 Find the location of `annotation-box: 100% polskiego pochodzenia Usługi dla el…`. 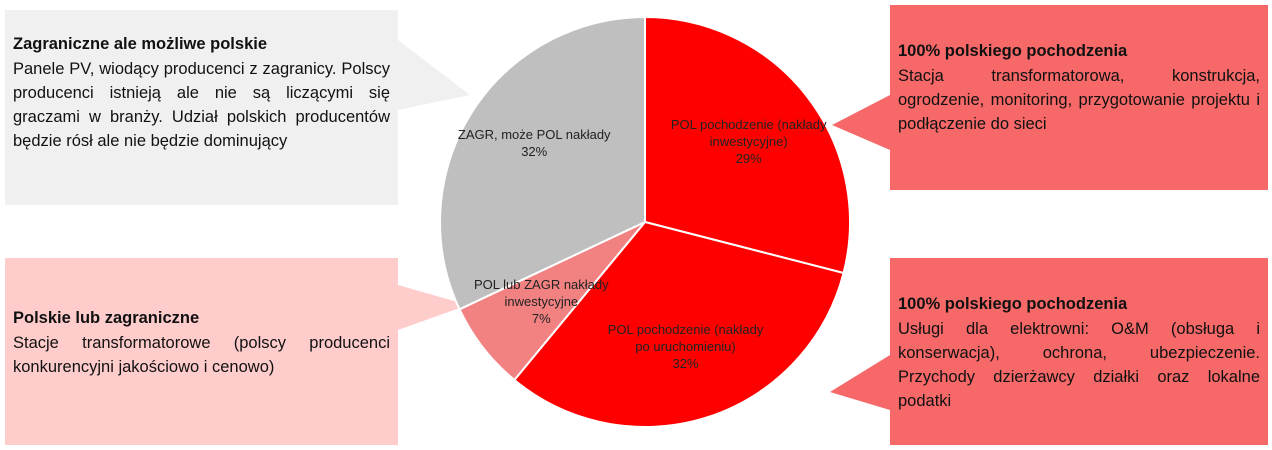

annotation-box: 100% polskiego pochodzenia Usługi dla el… is located at coordinates (1079, 351).